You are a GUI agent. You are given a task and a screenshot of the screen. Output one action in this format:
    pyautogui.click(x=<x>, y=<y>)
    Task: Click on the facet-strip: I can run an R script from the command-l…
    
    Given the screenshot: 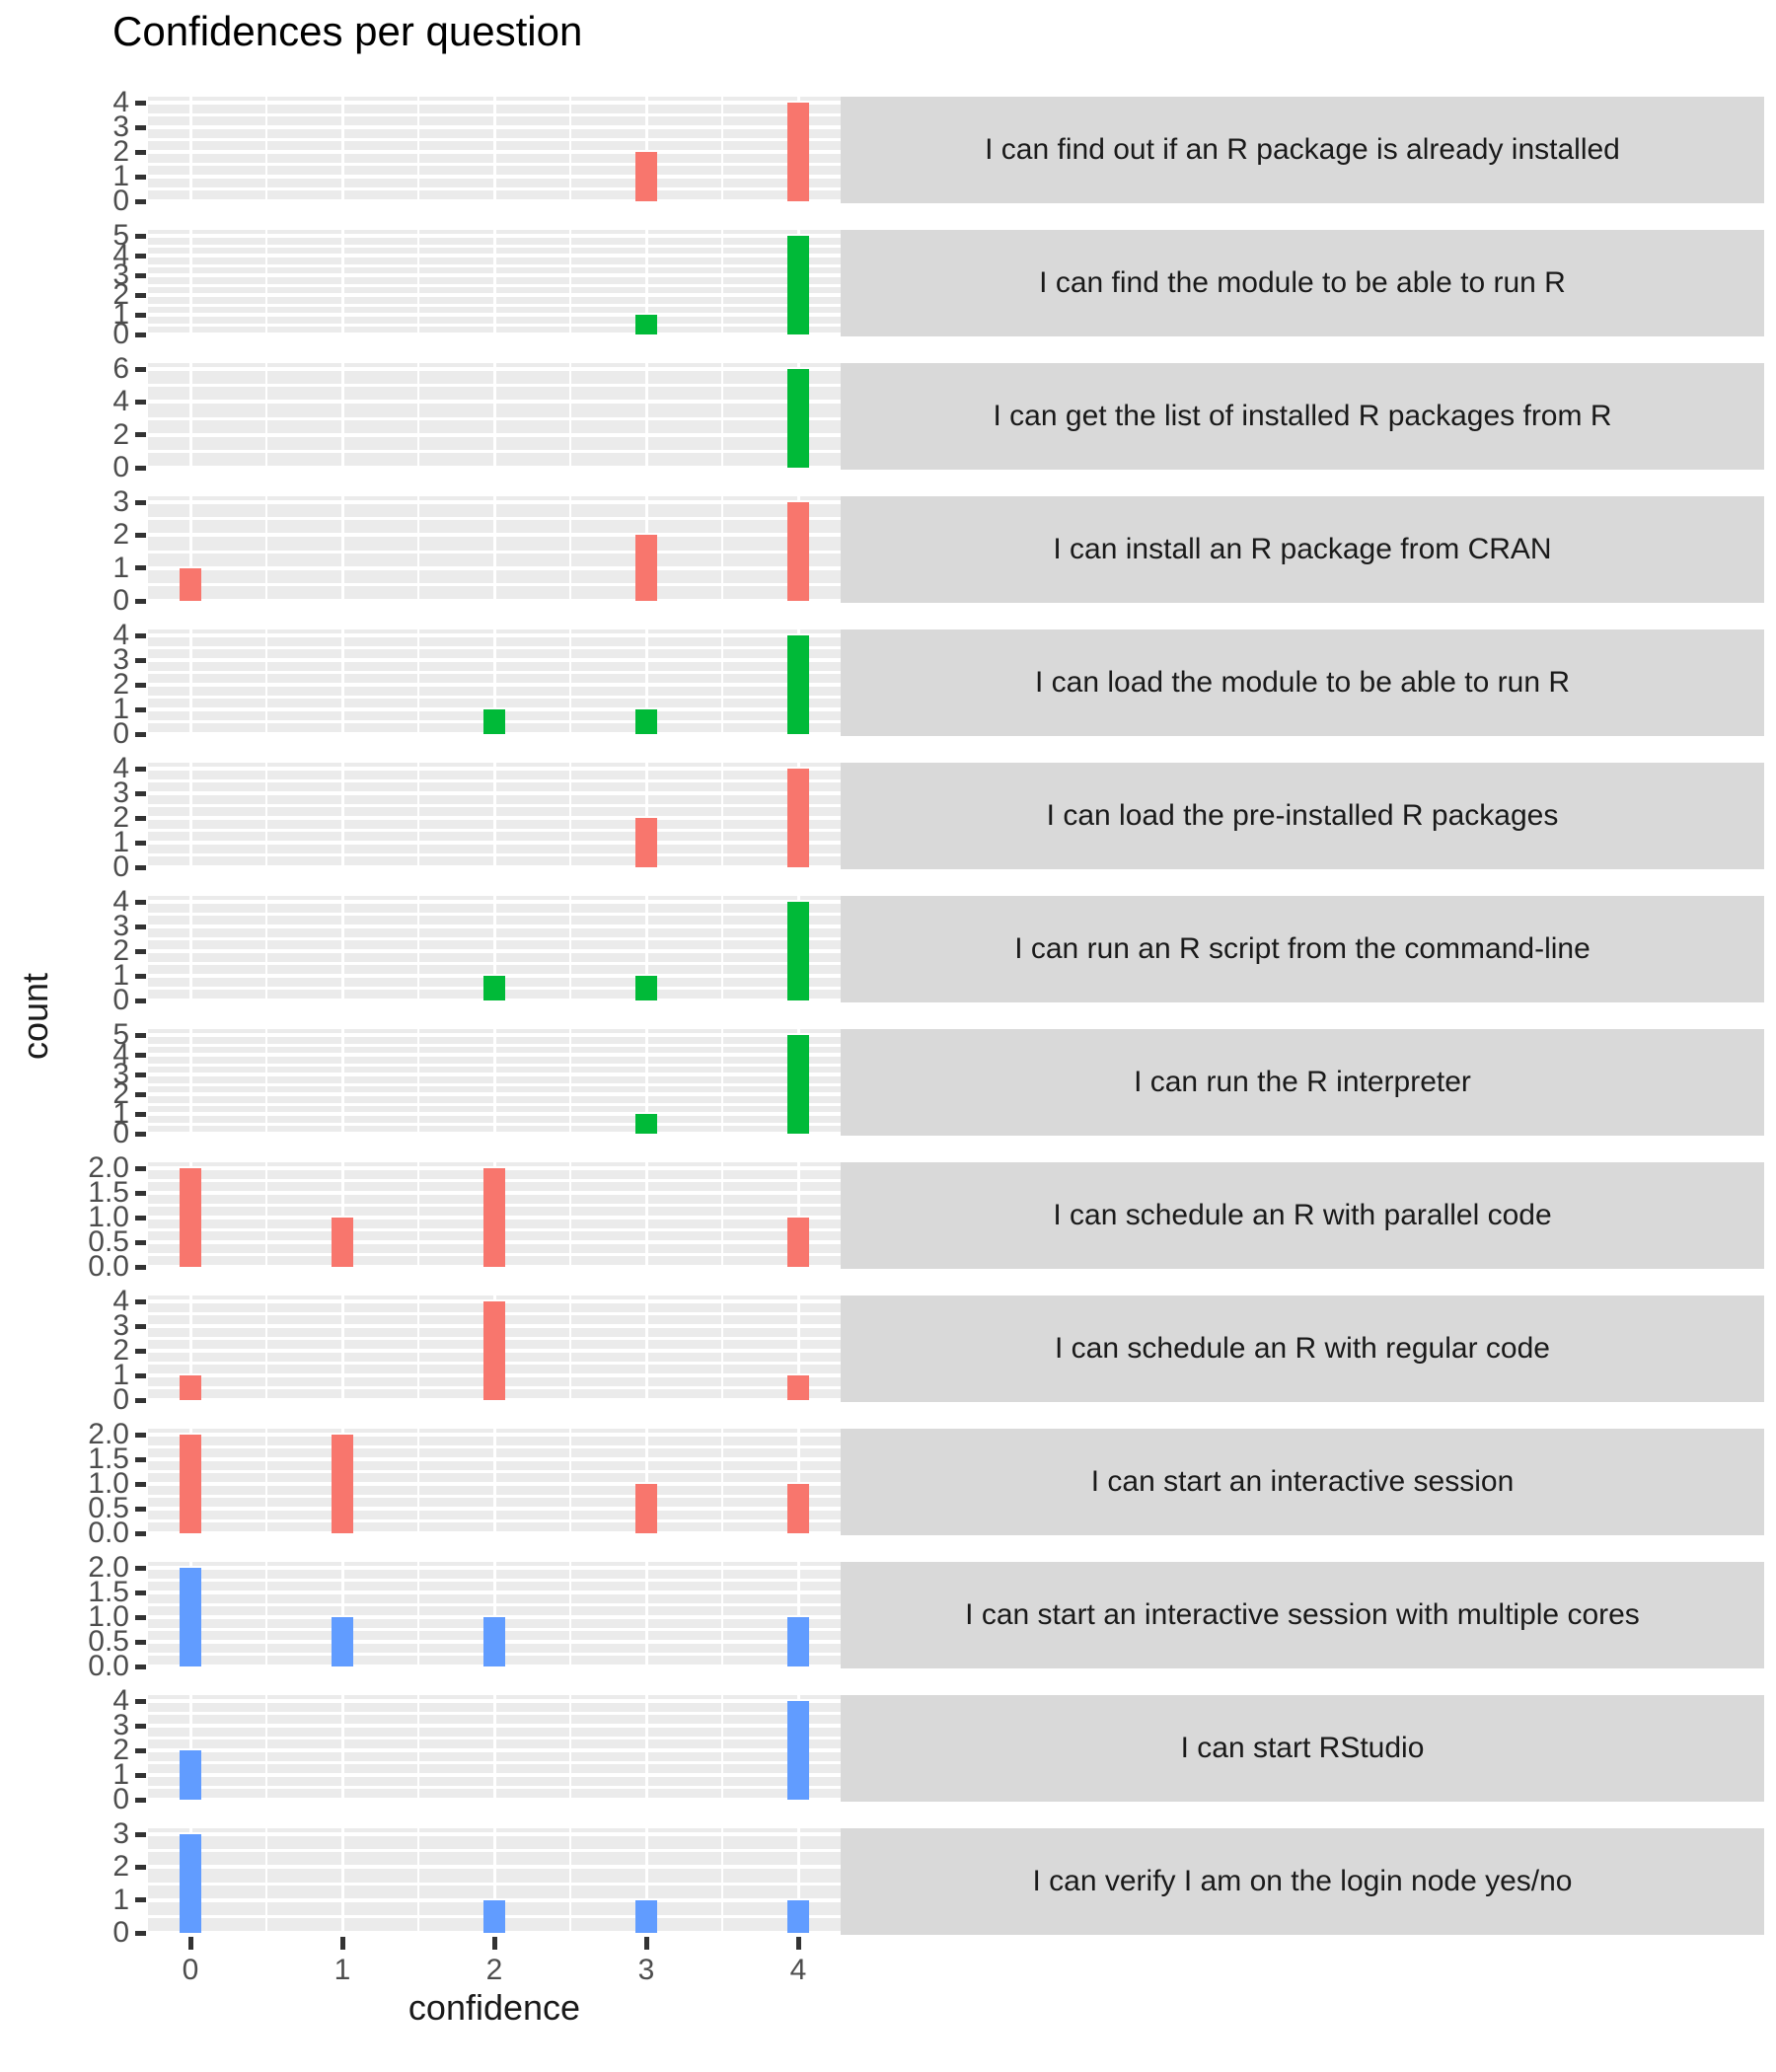 What is the action you would take?
    pyautogui.click(x=1303, y=949)
    